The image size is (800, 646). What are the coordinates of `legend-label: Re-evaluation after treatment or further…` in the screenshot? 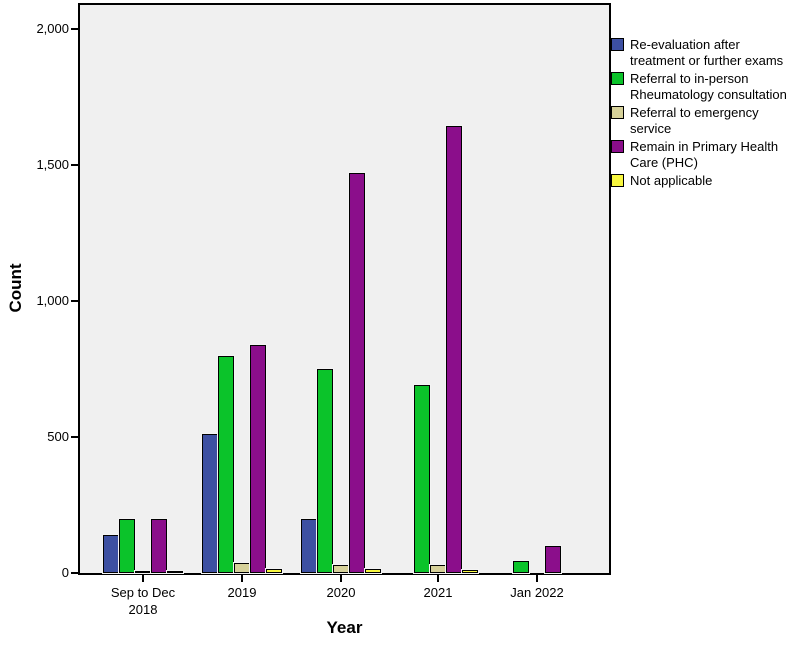 It's located at (707, 52).